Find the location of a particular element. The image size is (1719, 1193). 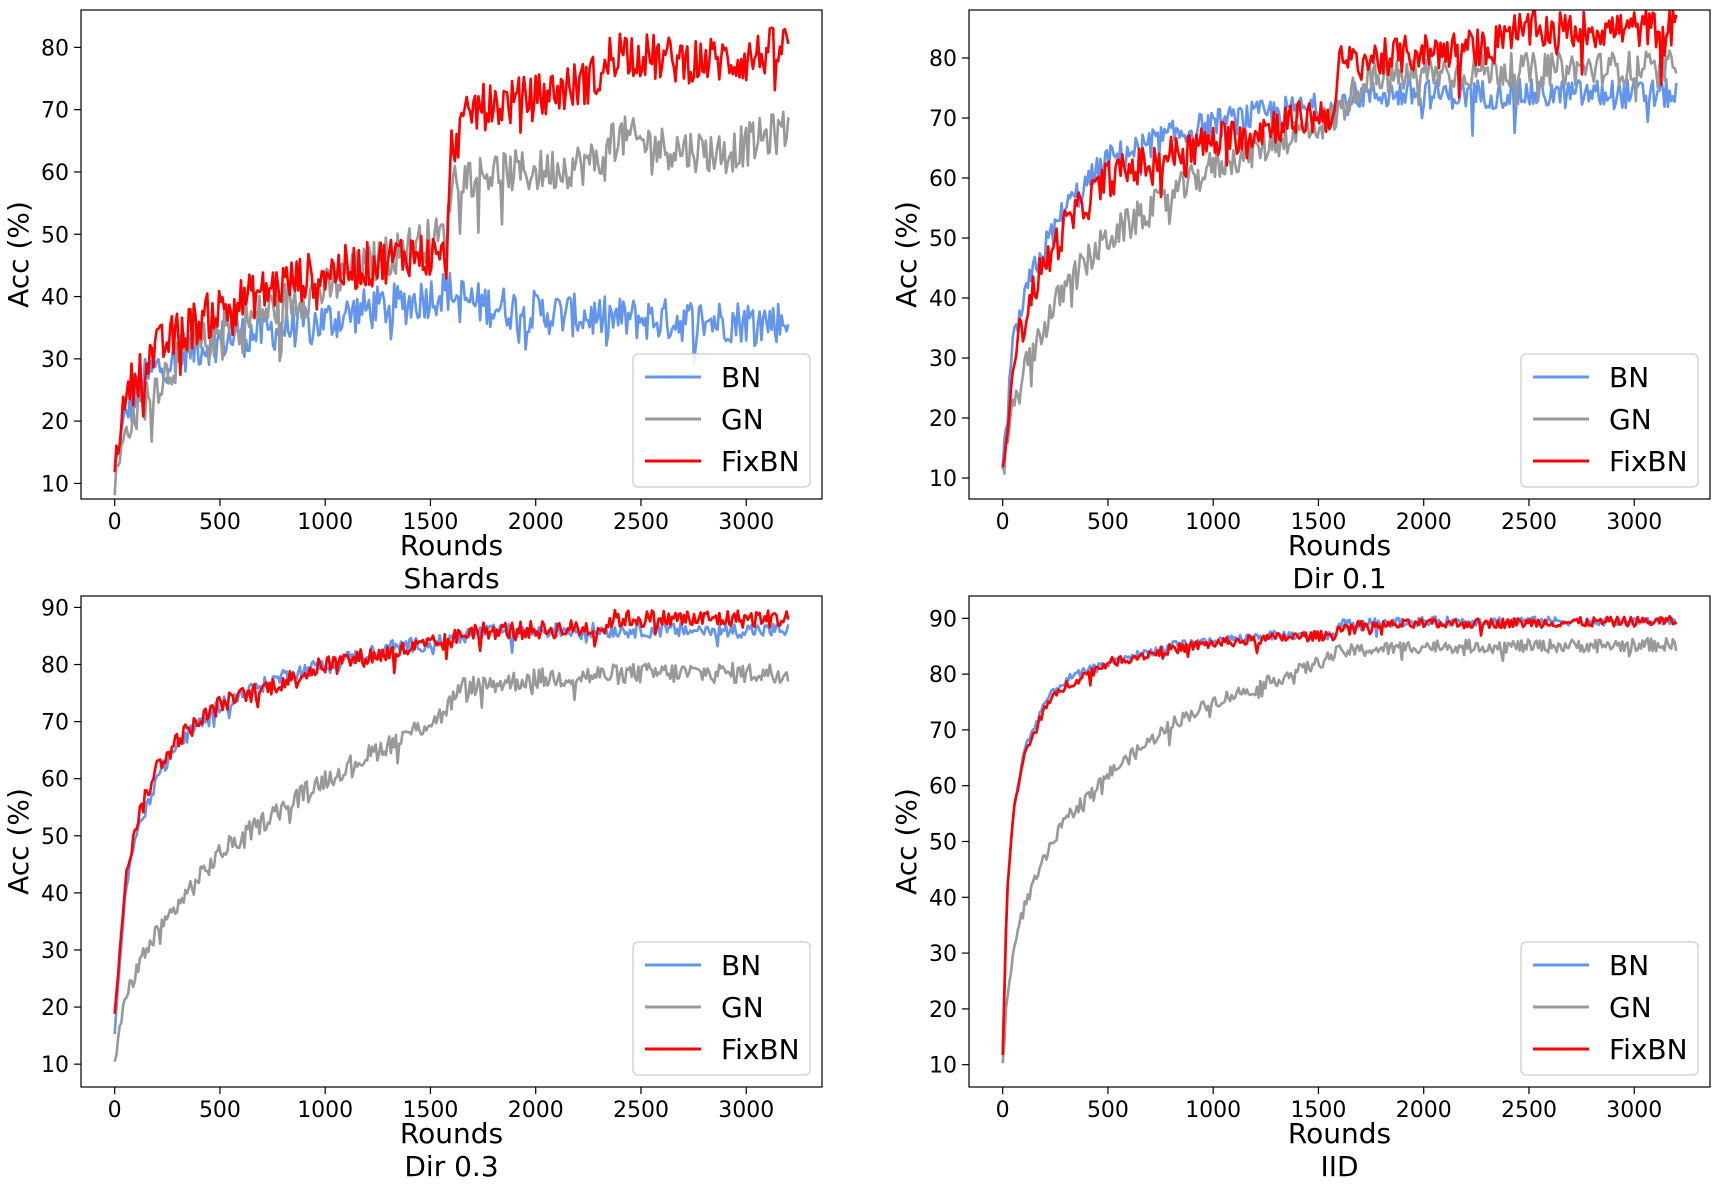

chart-title: Dir 0.1 is located at coordinates (1339, 578).